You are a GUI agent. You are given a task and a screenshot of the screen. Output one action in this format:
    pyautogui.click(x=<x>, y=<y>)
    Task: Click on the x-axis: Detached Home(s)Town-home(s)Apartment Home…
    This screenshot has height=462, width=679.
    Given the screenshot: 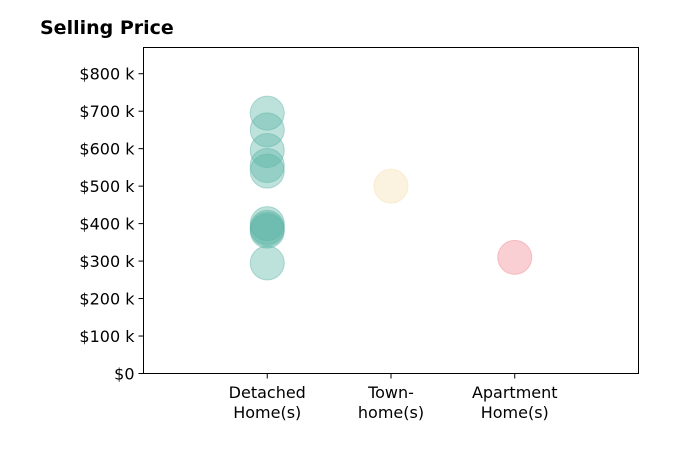 What is the action you would take?
    pyautogui.click(x=393, y=397)
    